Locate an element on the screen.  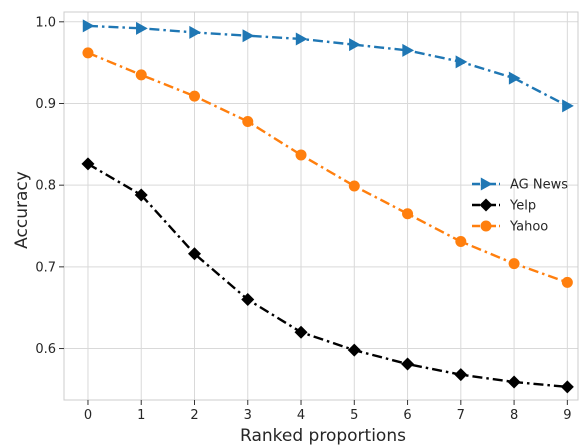
x-tick-label: 8 is located at coordinates (514, 415).